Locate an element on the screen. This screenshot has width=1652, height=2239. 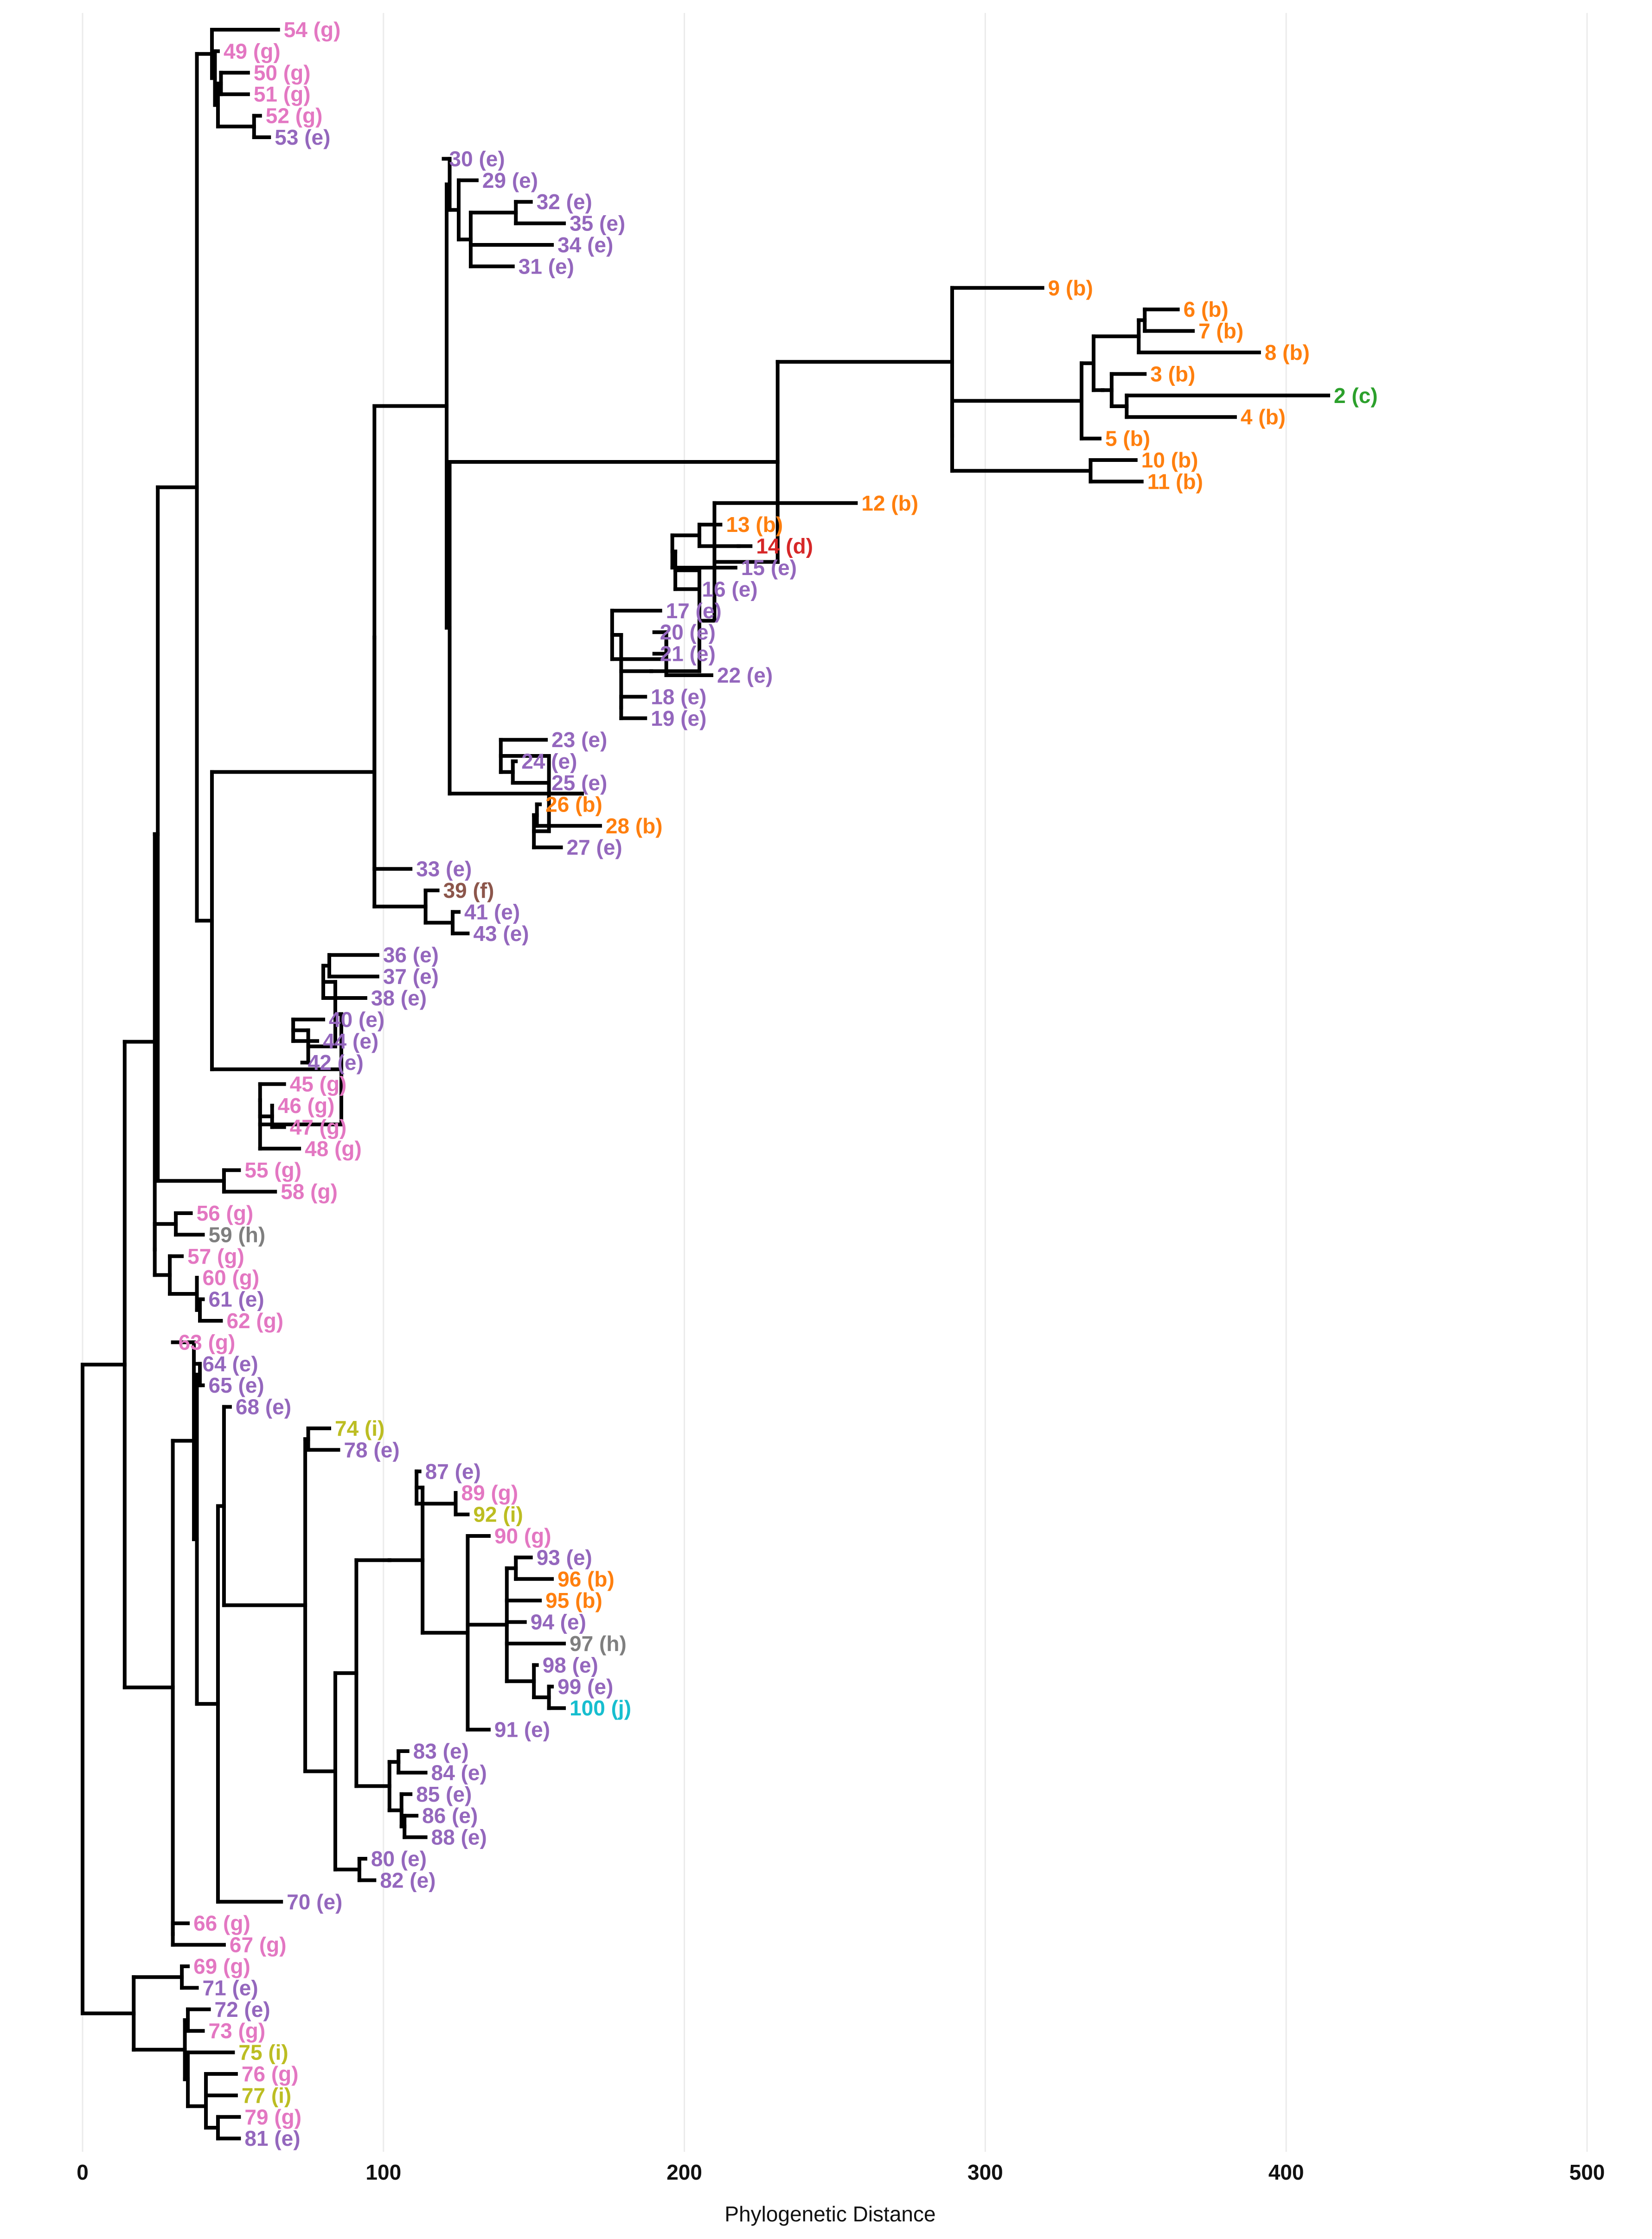
leaf-label: 19 (e) is located at coordinates (678, 718).